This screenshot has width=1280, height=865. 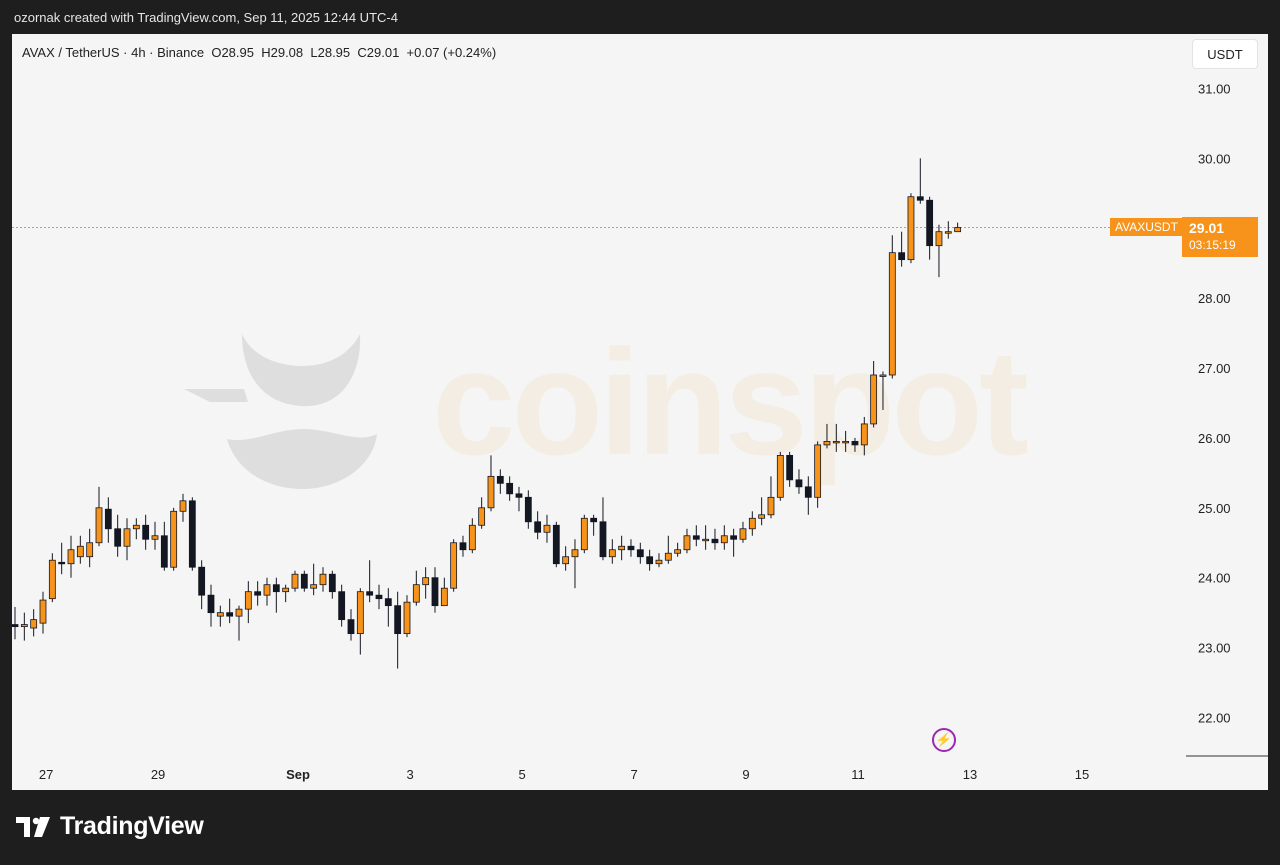 I want to click on tradingview-logo-icon, so click(x=33, y=826).